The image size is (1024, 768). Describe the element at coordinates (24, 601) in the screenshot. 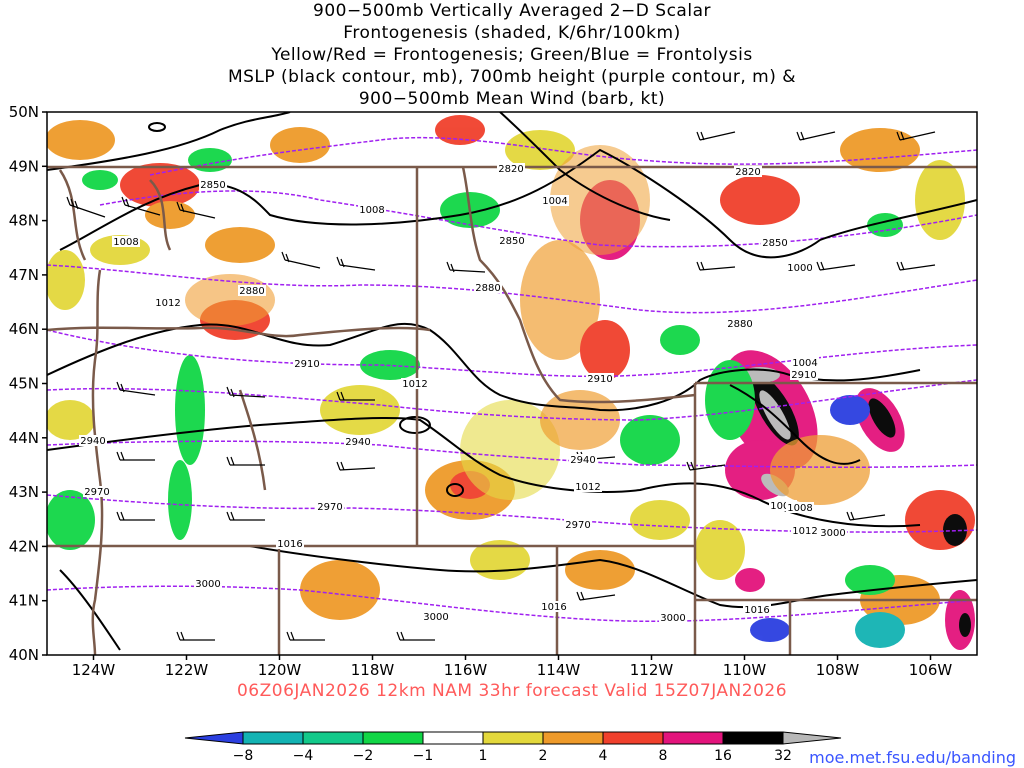

I see `lat-tick-label: 41N` at that location.